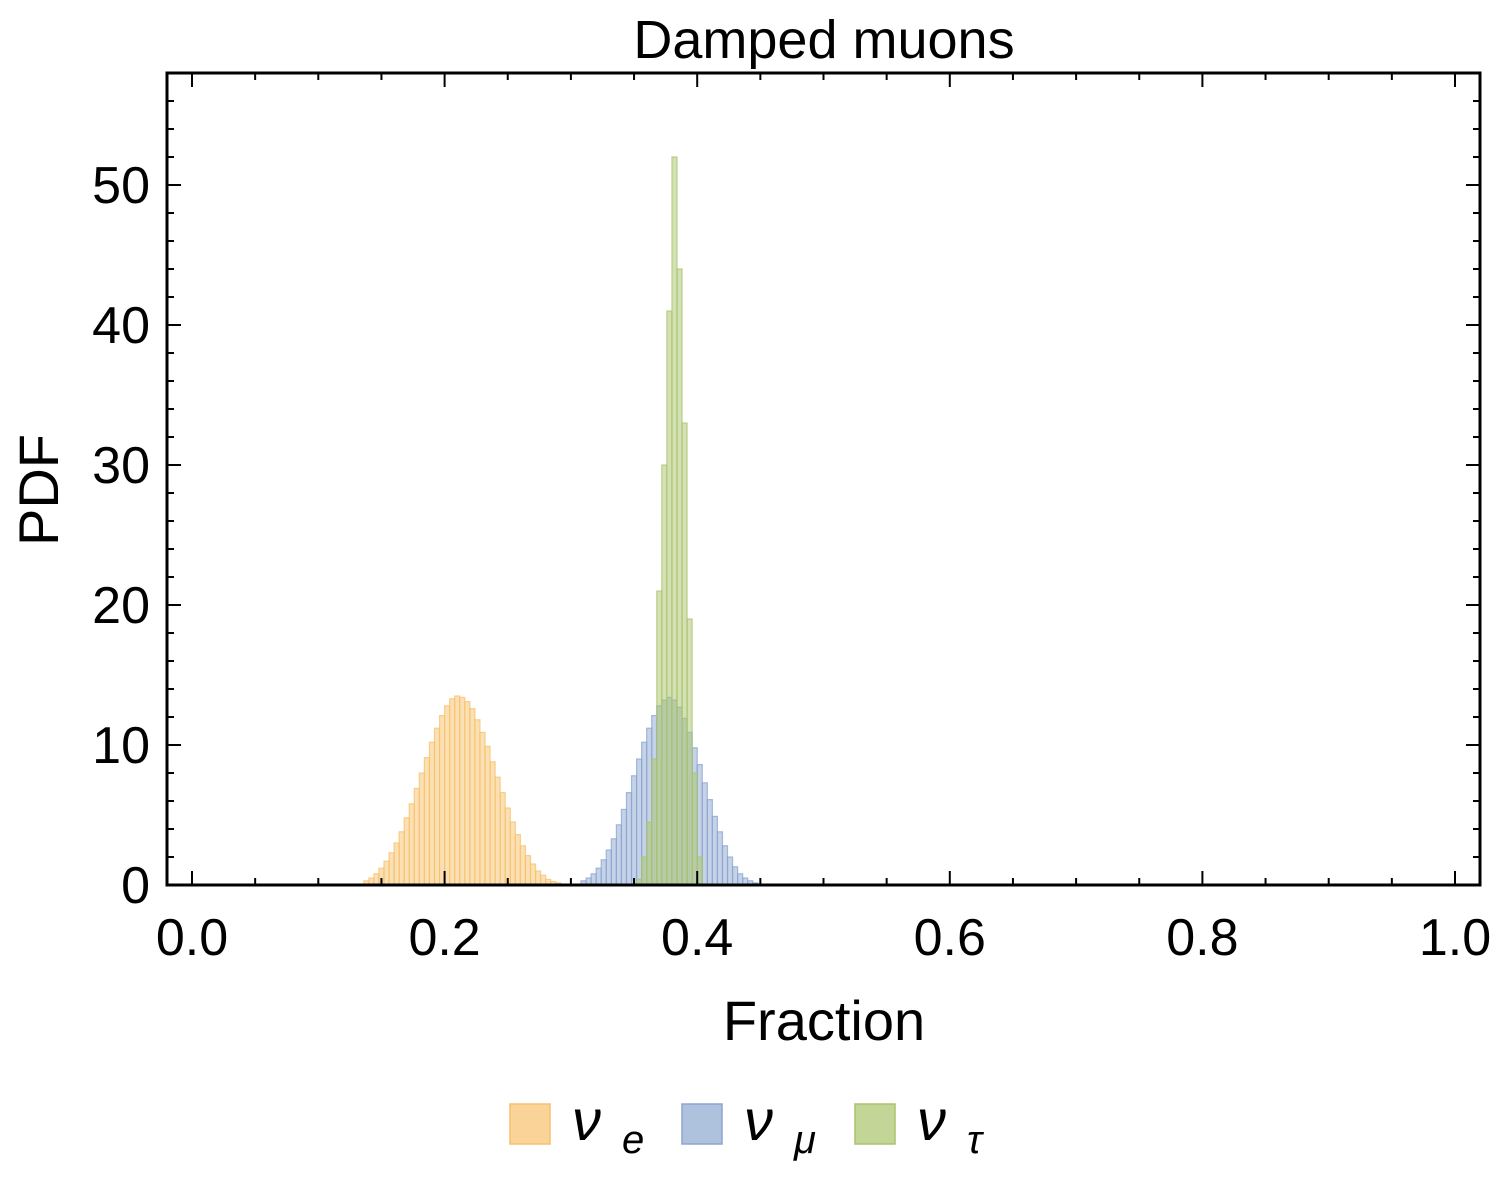  What do you see at coordinates (1202, 938) in the screenshot?
I see `x-tick-label: 0.8` at bounding box center [1202, 938].